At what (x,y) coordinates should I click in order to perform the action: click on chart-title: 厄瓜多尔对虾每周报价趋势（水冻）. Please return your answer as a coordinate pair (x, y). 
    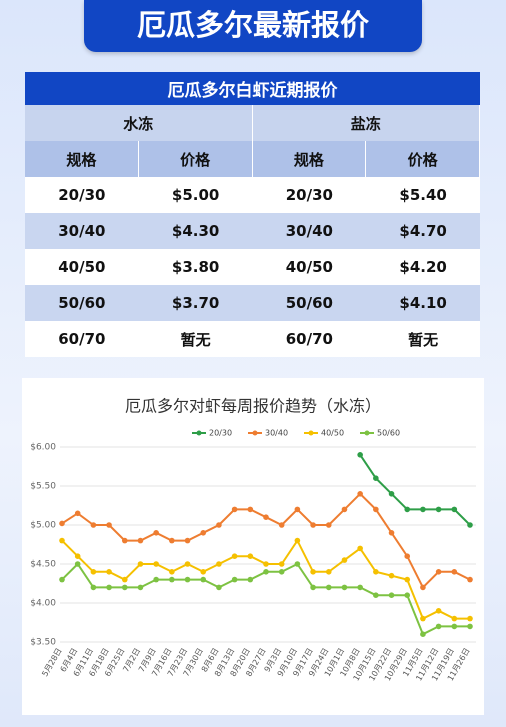
    Looking at the image, I should click on (253, 406).